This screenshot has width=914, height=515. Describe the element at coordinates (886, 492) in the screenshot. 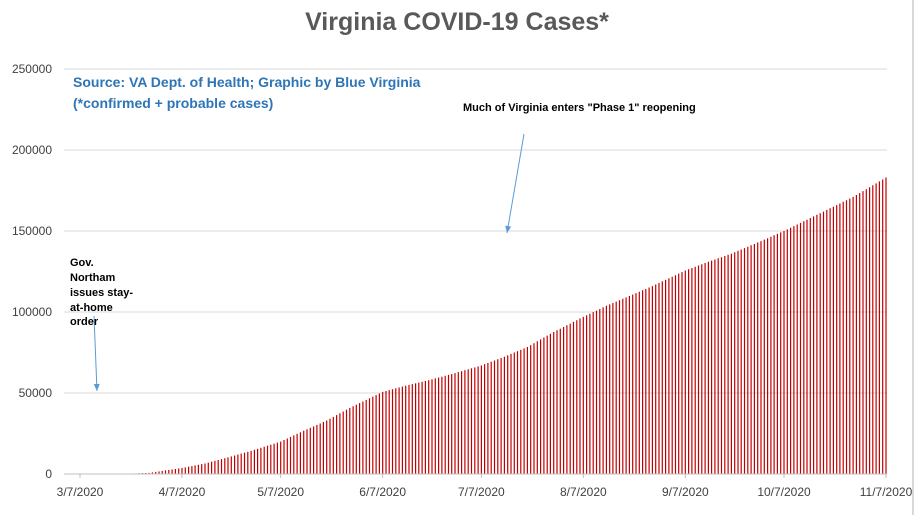

I see `x-tick-label: 11/7/2020` at that location.